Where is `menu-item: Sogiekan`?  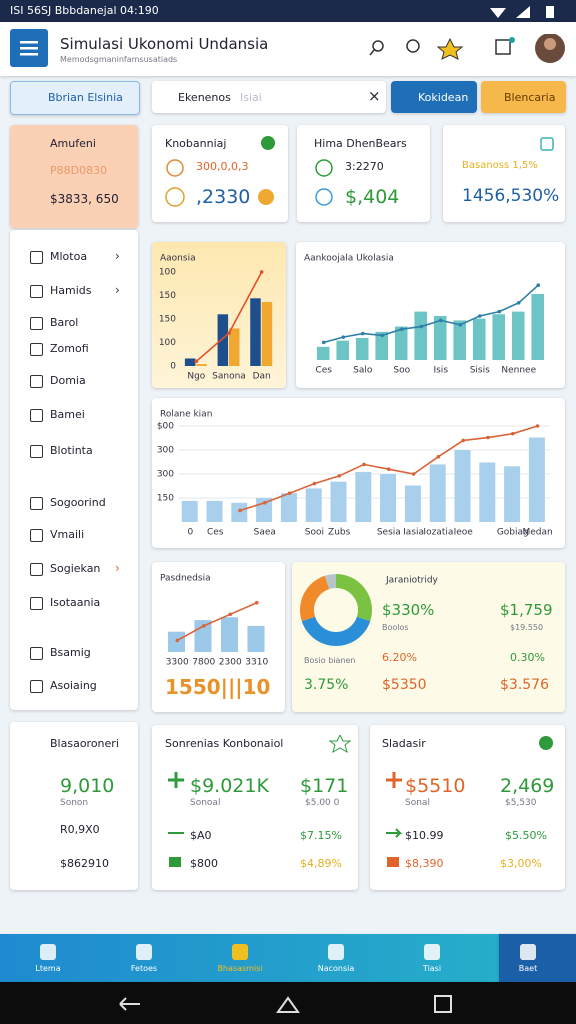 menu-item: Sogiekan is located at coordinates (75, 568).